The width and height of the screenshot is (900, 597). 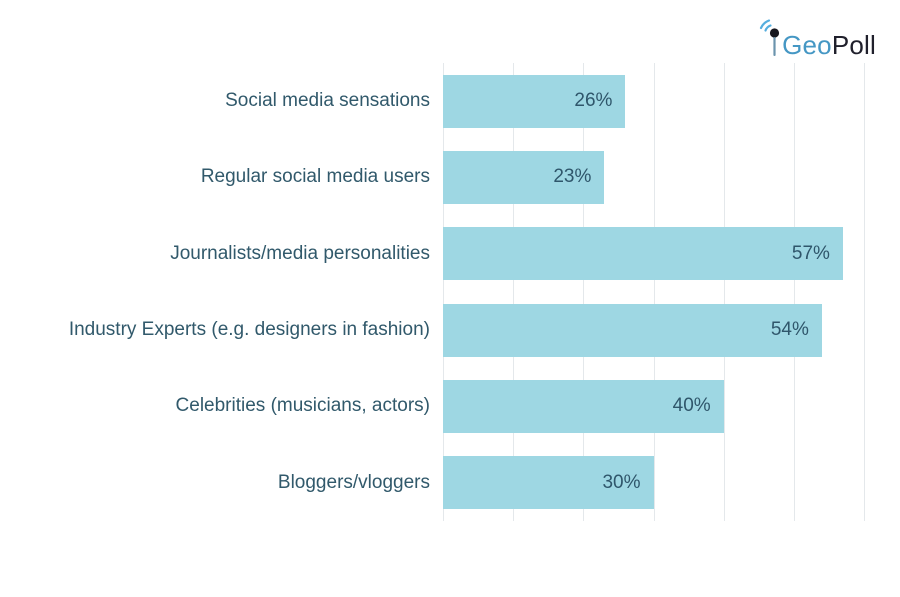 What do you see at coordinates (300, 253) in the screenshot?
I see `category-label: Journalists/media personalities` at bounding box center [300, 253].